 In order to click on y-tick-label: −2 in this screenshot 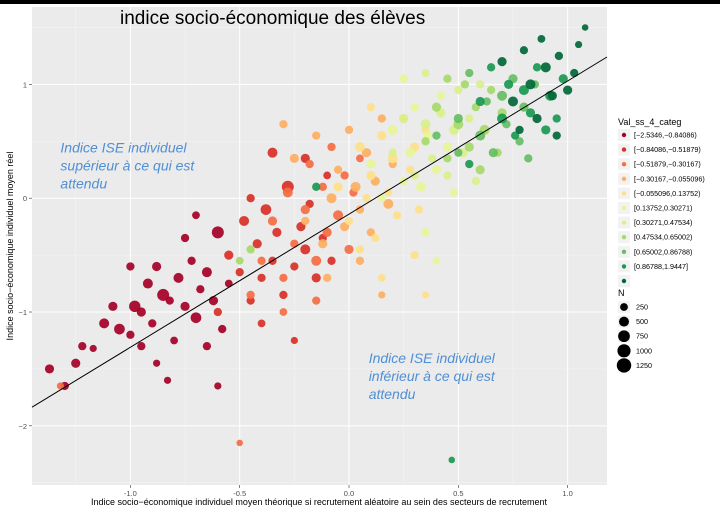, I will do `click(22, 426)`.